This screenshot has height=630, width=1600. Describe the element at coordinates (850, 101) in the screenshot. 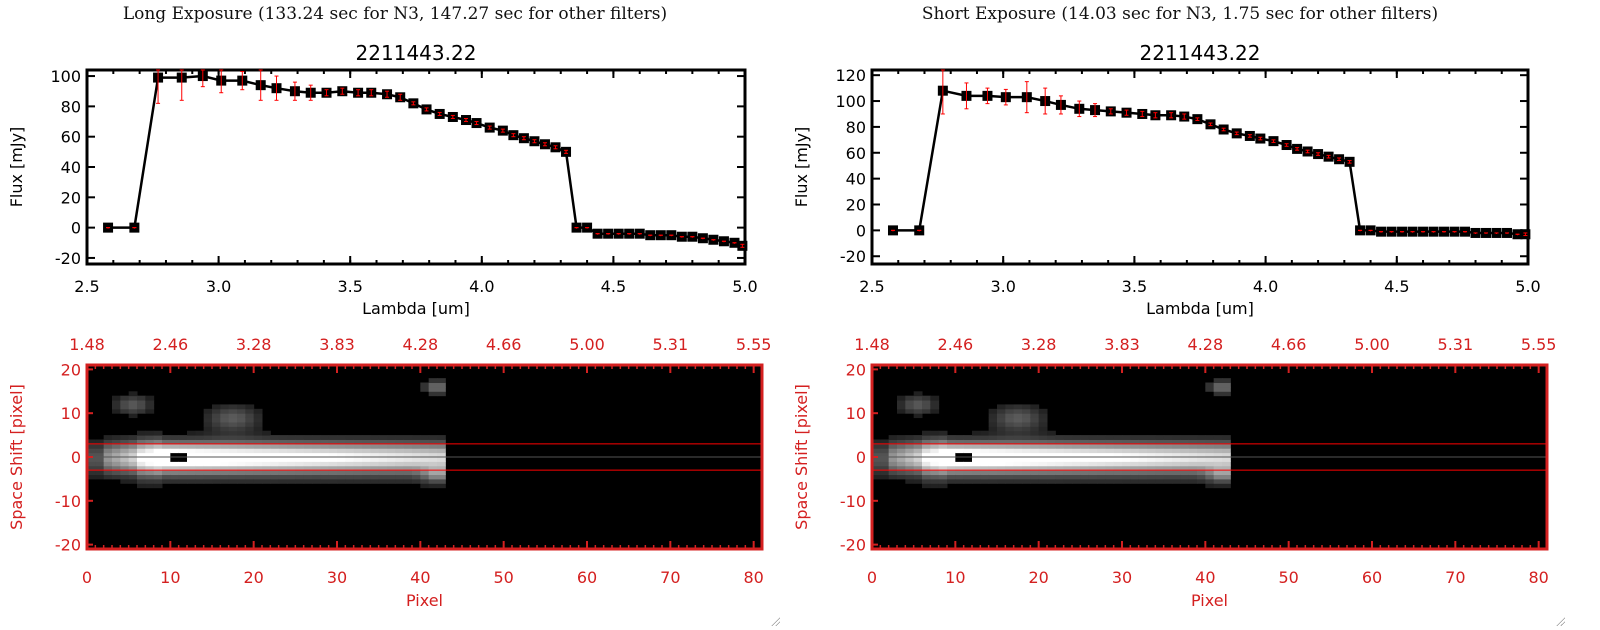

I see `y-tick-label: 100` at that location.